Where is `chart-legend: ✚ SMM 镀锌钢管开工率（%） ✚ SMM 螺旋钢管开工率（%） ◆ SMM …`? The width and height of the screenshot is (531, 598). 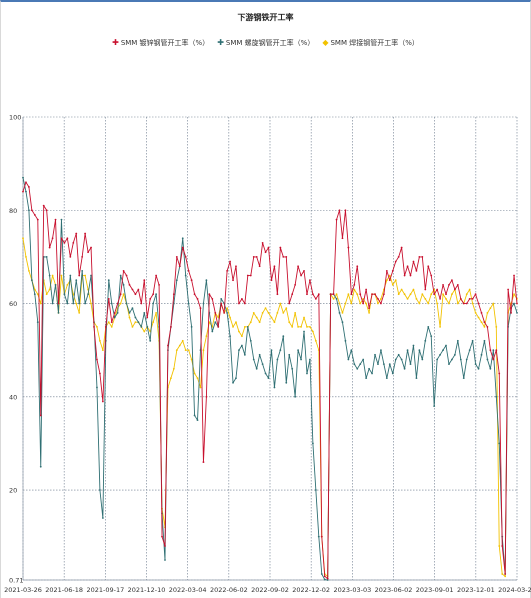
chart-legend: ✚ SMM 镀锌钢管开工率（%） ✚ SMM 螺旋钢管开工率（%） ◆ SMM … is located at coordinates (265, 43).